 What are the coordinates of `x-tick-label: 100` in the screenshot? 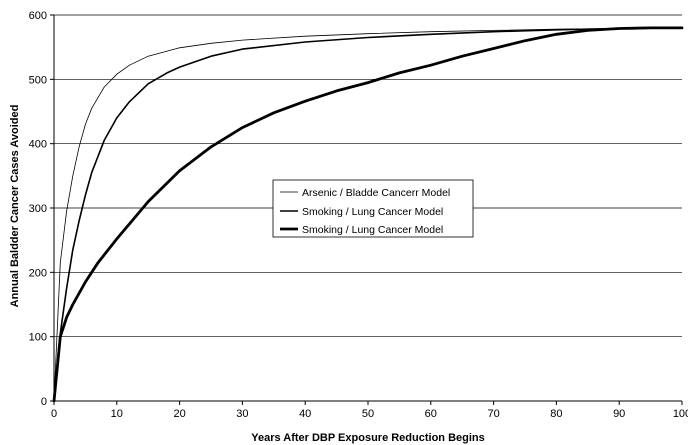 It's located at (680, 414).